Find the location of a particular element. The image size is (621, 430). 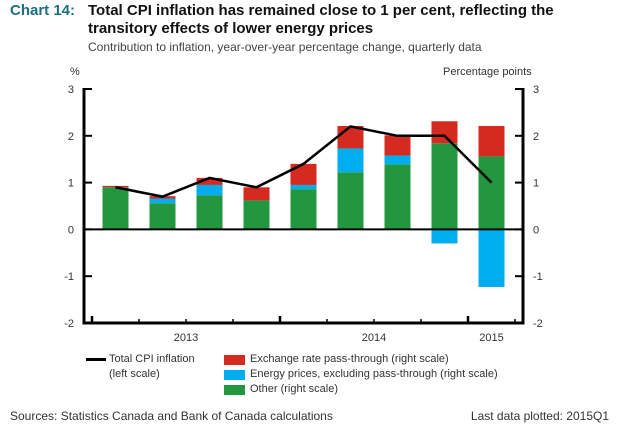

right-tick-label: -2 is located at coordinates (538, 324).